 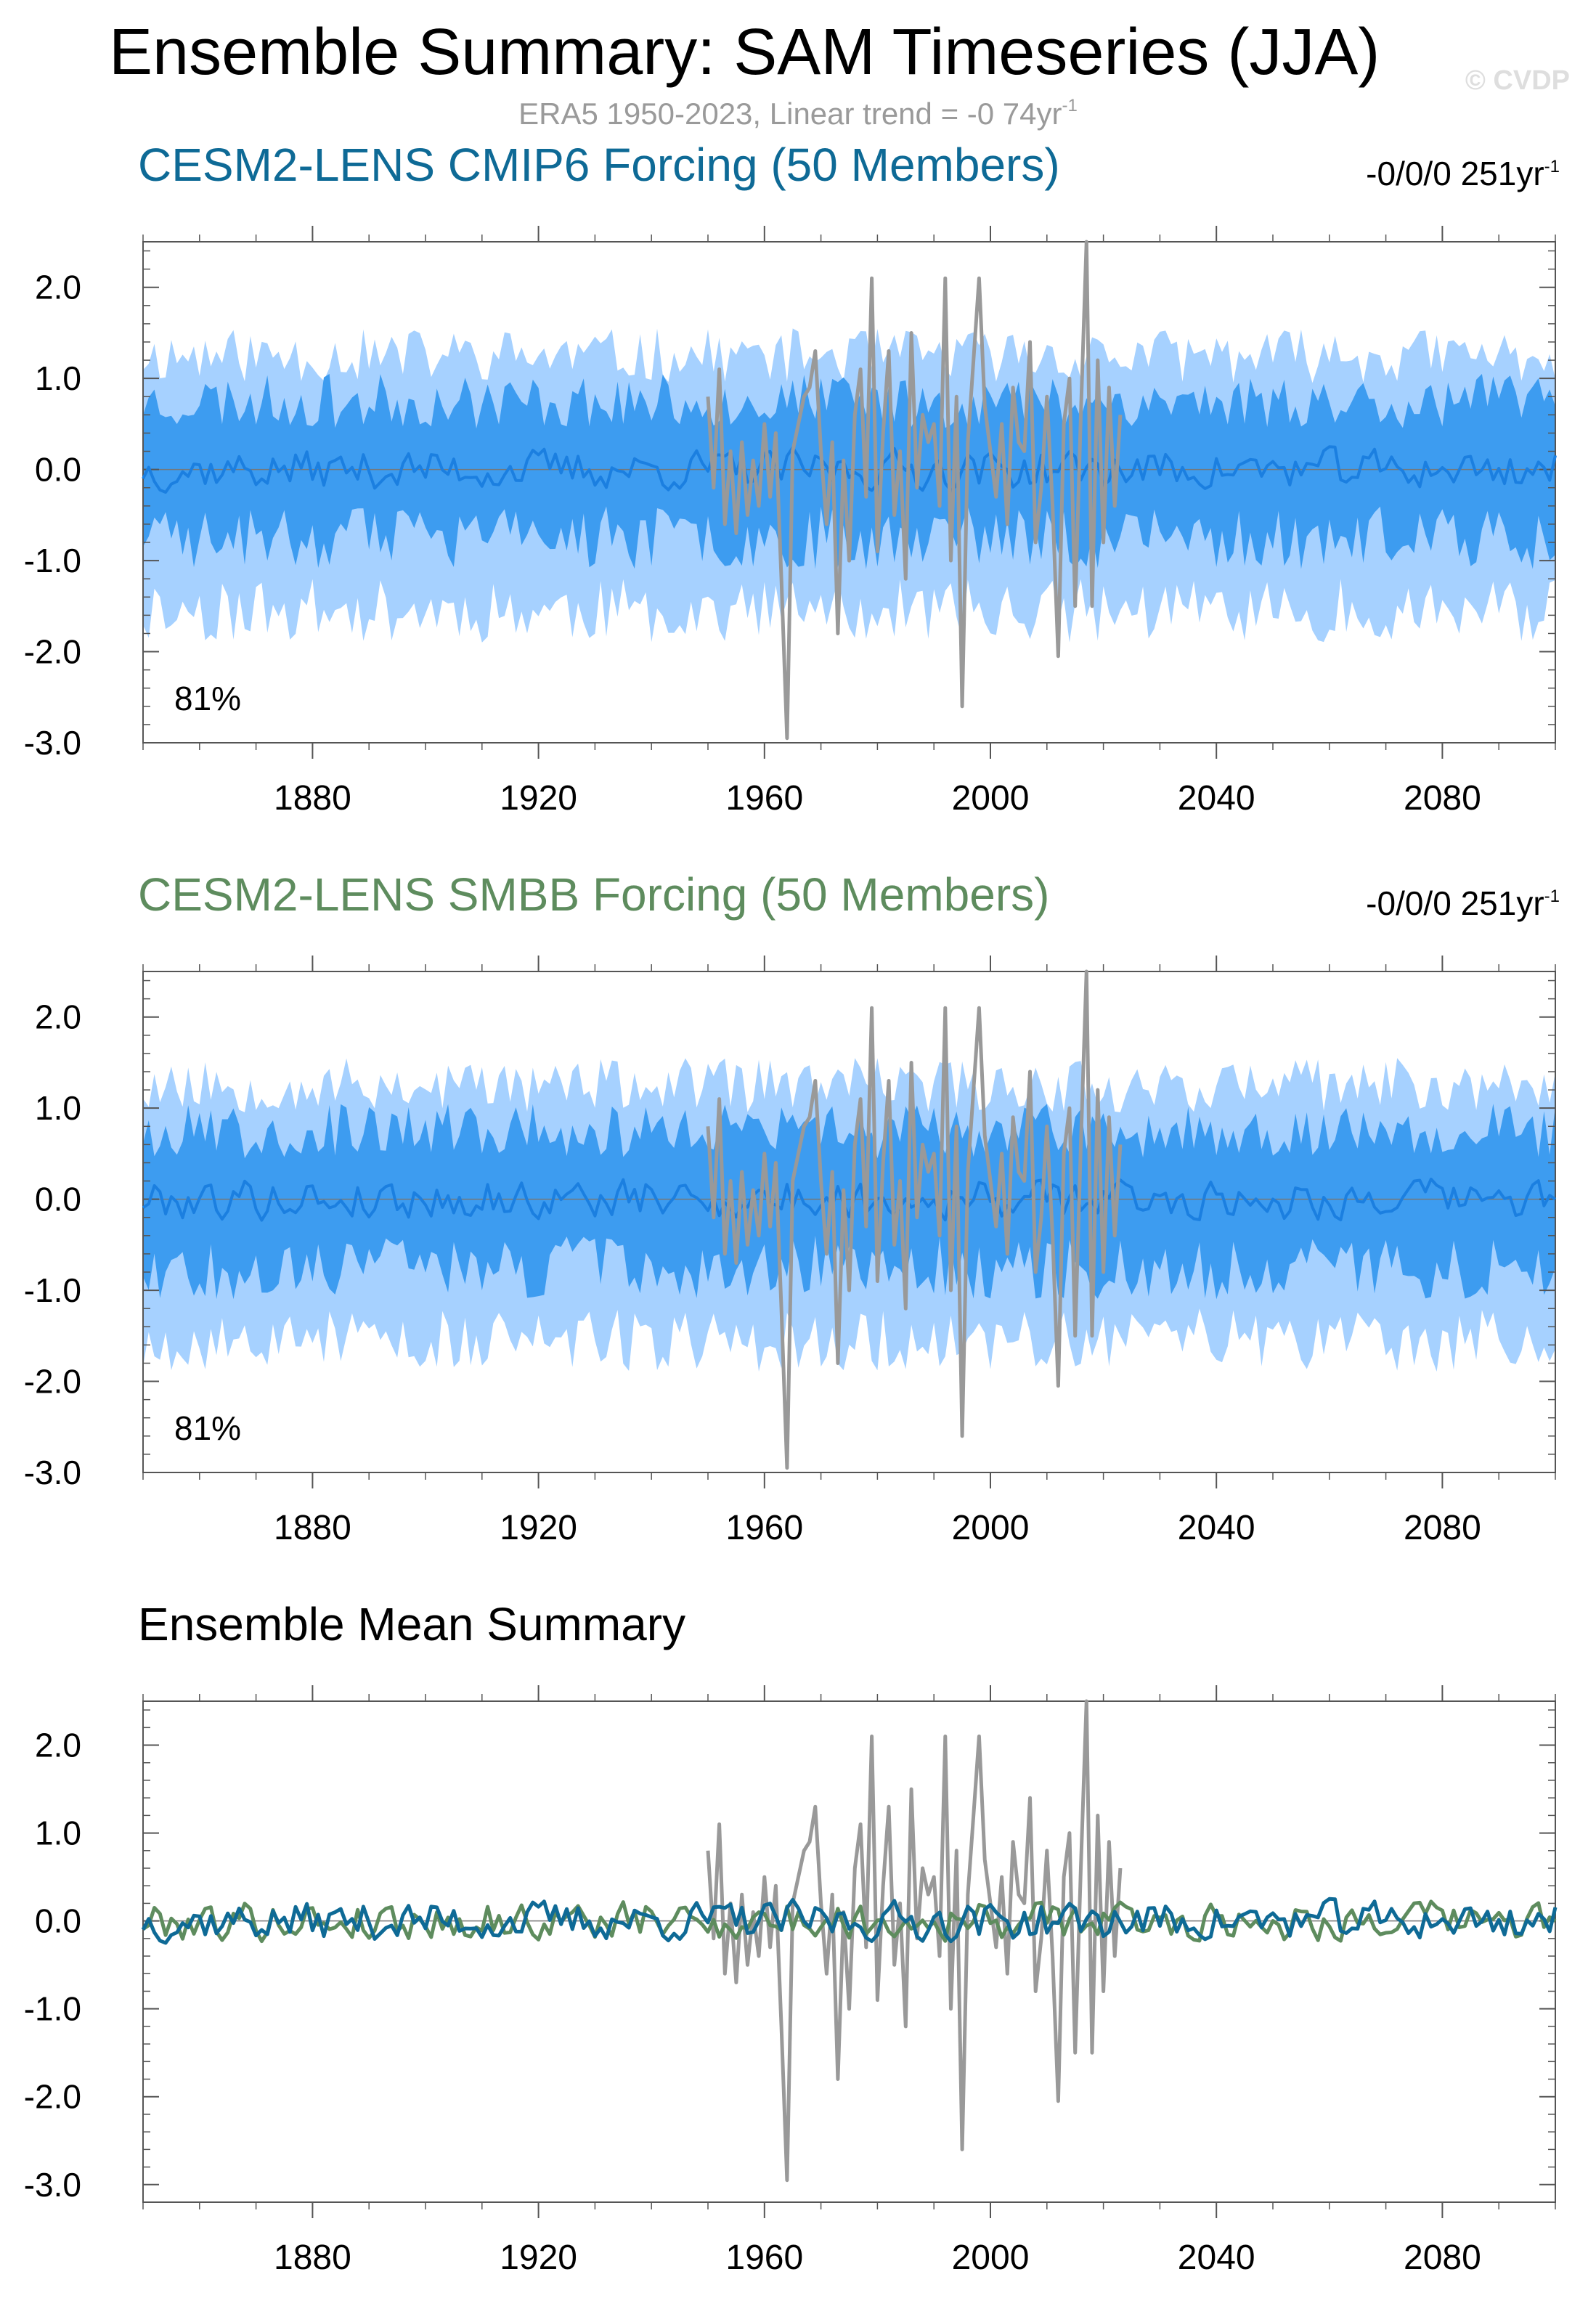 I want to click on panel-trend-cmip6: -0/0/0 251yr-1, so click(x=1463, y=174).